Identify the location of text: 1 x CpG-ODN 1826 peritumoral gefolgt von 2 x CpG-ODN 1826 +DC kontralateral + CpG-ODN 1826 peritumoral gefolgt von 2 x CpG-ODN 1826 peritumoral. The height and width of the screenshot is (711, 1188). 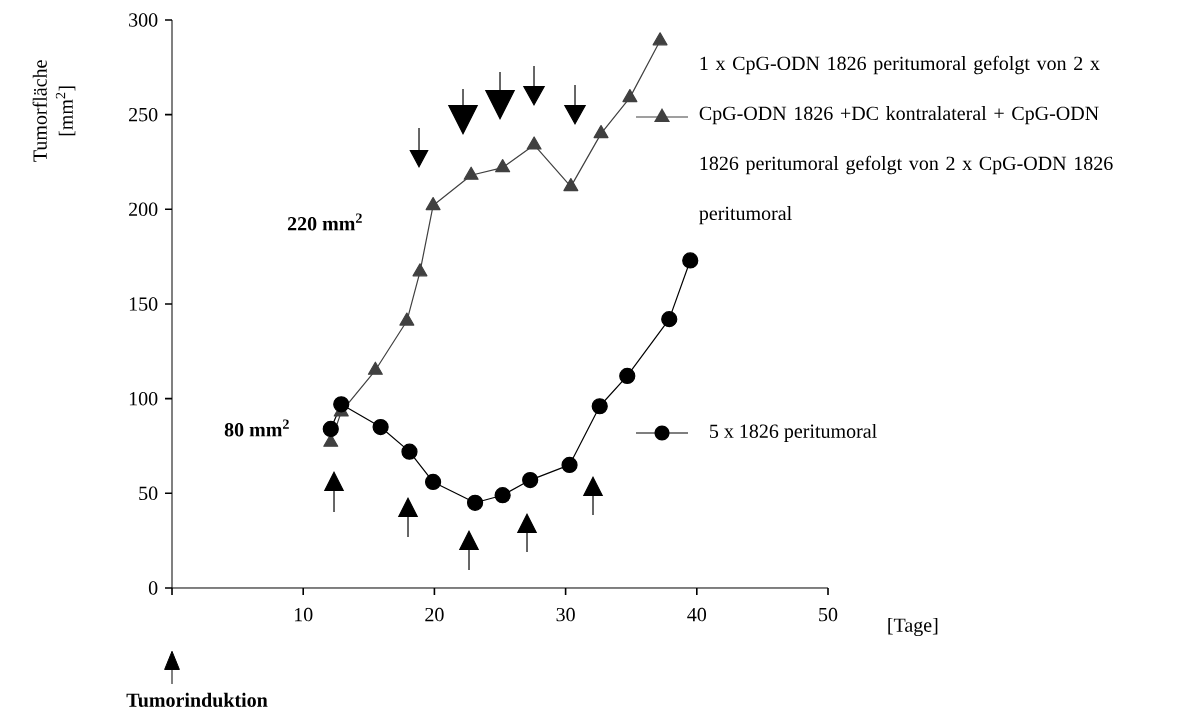
(906, 140).